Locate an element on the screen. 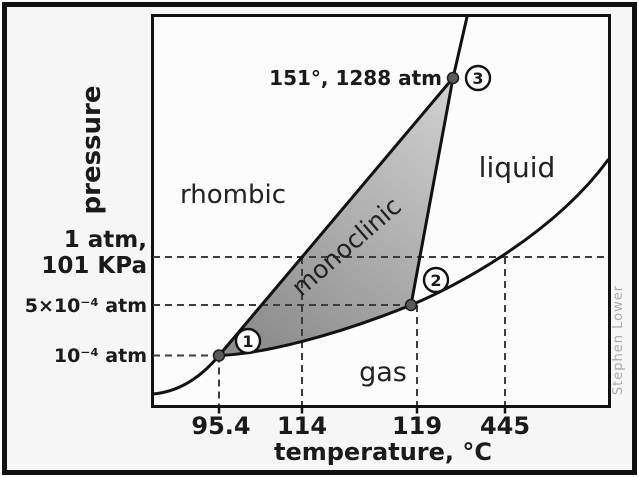 The height and width of the screenshot is (477, 639). point-3-marker: 3 is located at coordinates (478, 78).